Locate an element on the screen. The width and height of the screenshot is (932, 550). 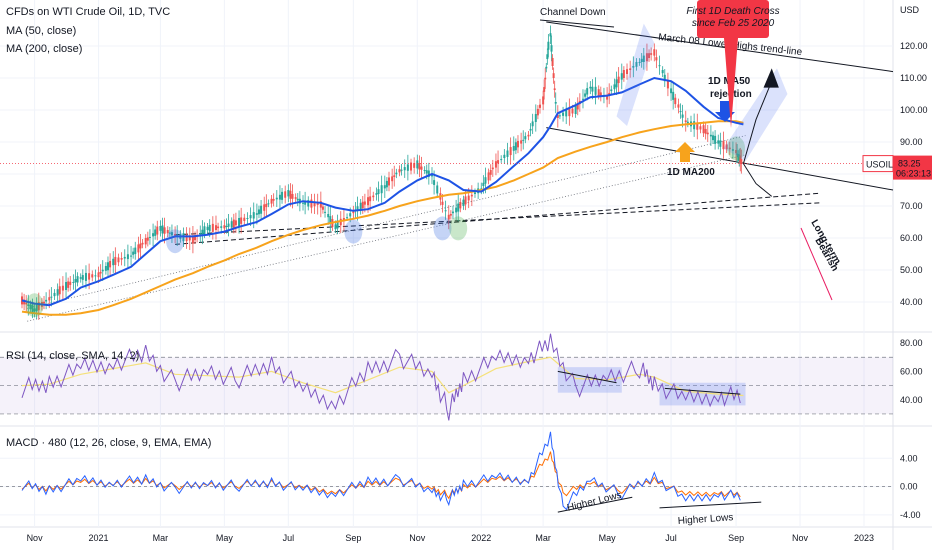
projection-arrow-head is located at coordinates (771, 78).